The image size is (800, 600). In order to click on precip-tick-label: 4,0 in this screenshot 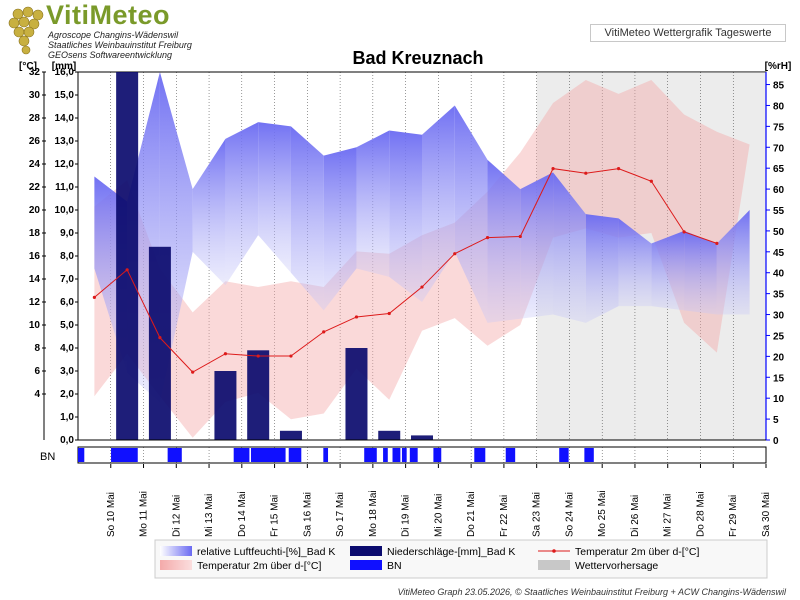, I will do `click(67, 348)`.